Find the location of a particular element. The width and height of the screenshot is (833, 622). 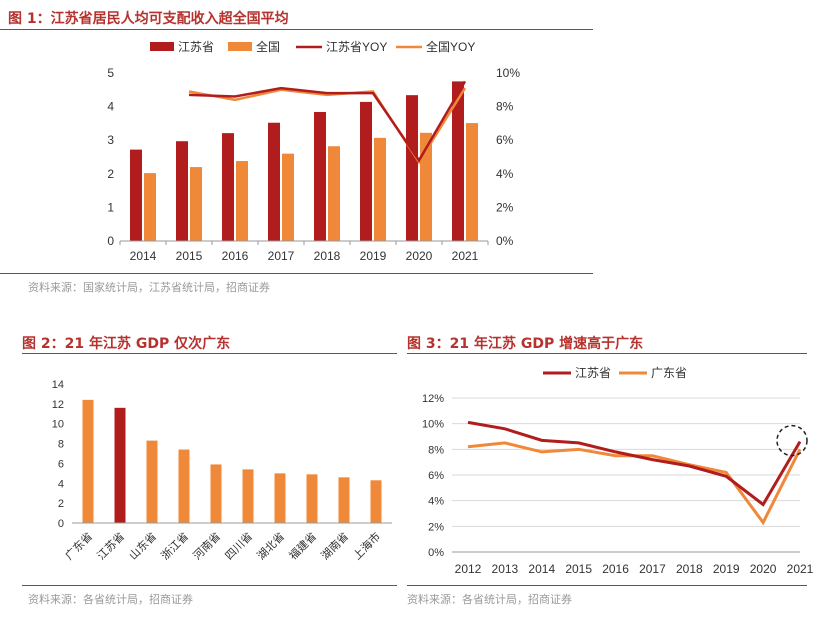

legend-label-4: 全国YOY is located at coordinates (450, 46).